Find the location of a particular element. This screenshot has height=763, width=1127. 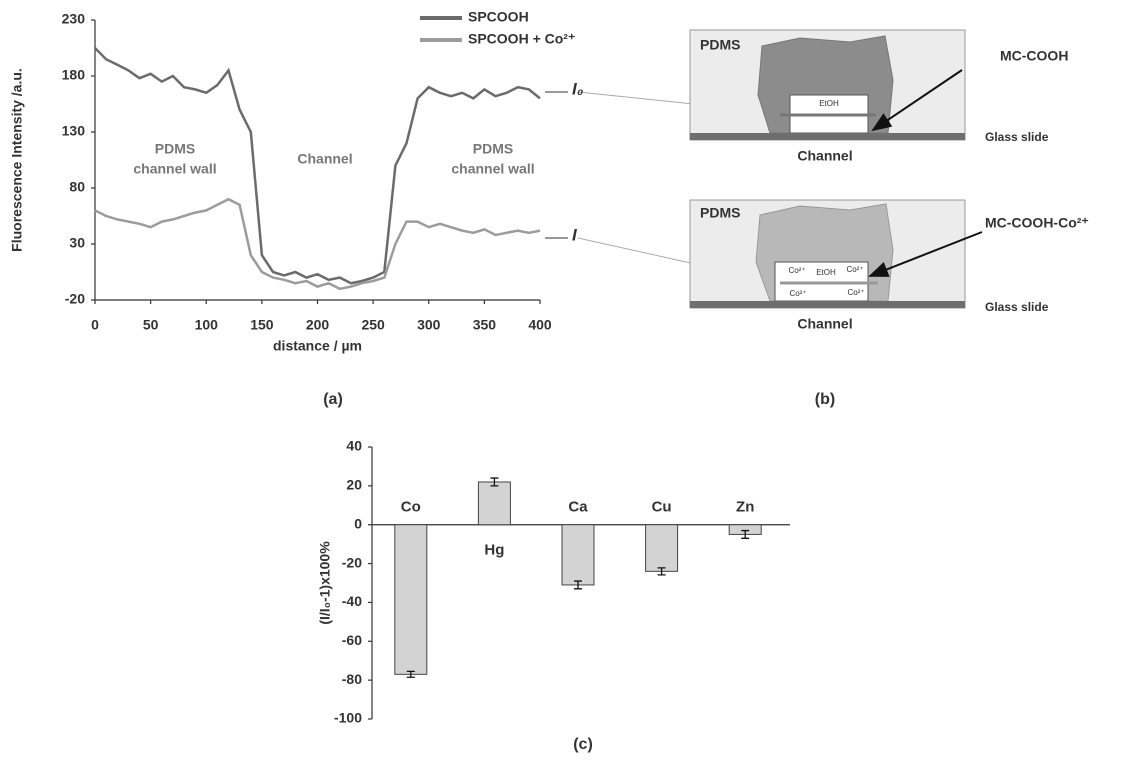

y-tick-label: 80 is located at coordinates (77, 187).